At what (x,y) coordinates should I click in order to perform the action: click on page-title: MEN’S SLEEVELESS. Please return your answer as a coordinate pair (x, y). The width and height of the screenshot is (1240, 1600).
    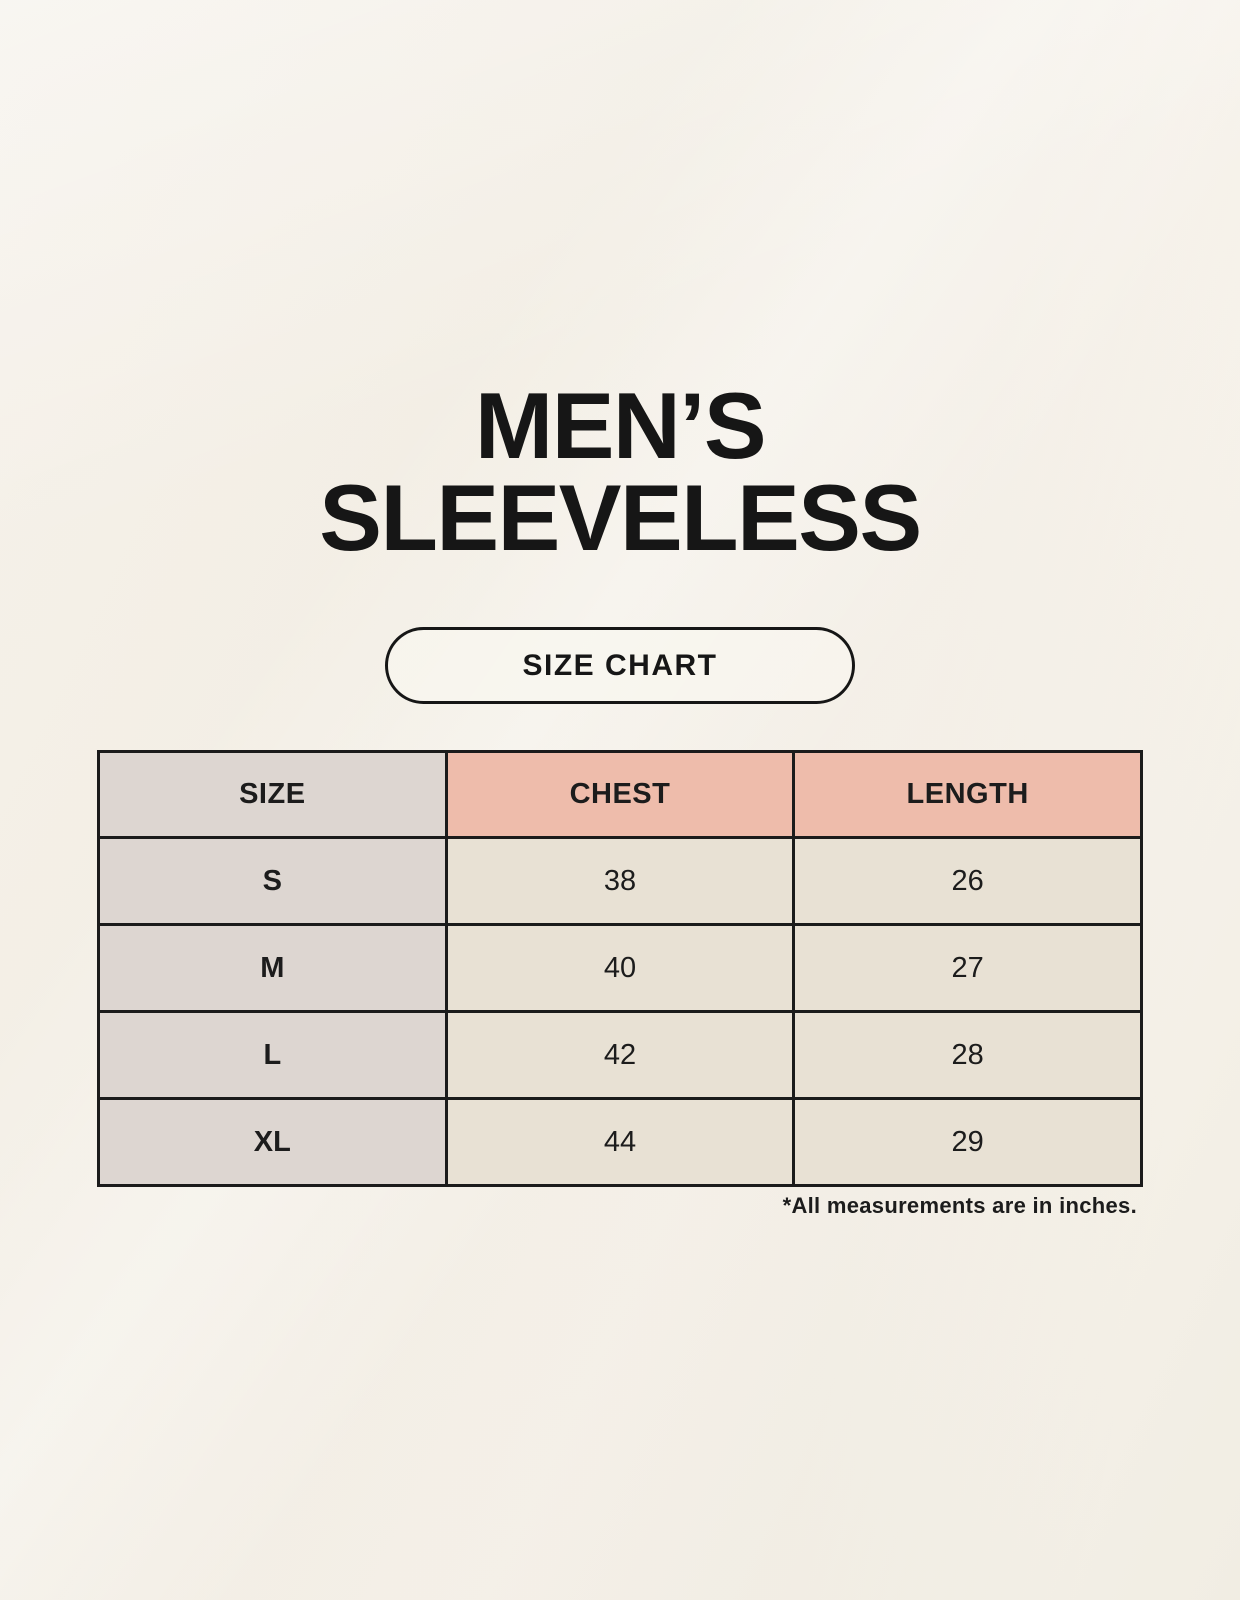
    Looking at the image, I should click on (620, 471).